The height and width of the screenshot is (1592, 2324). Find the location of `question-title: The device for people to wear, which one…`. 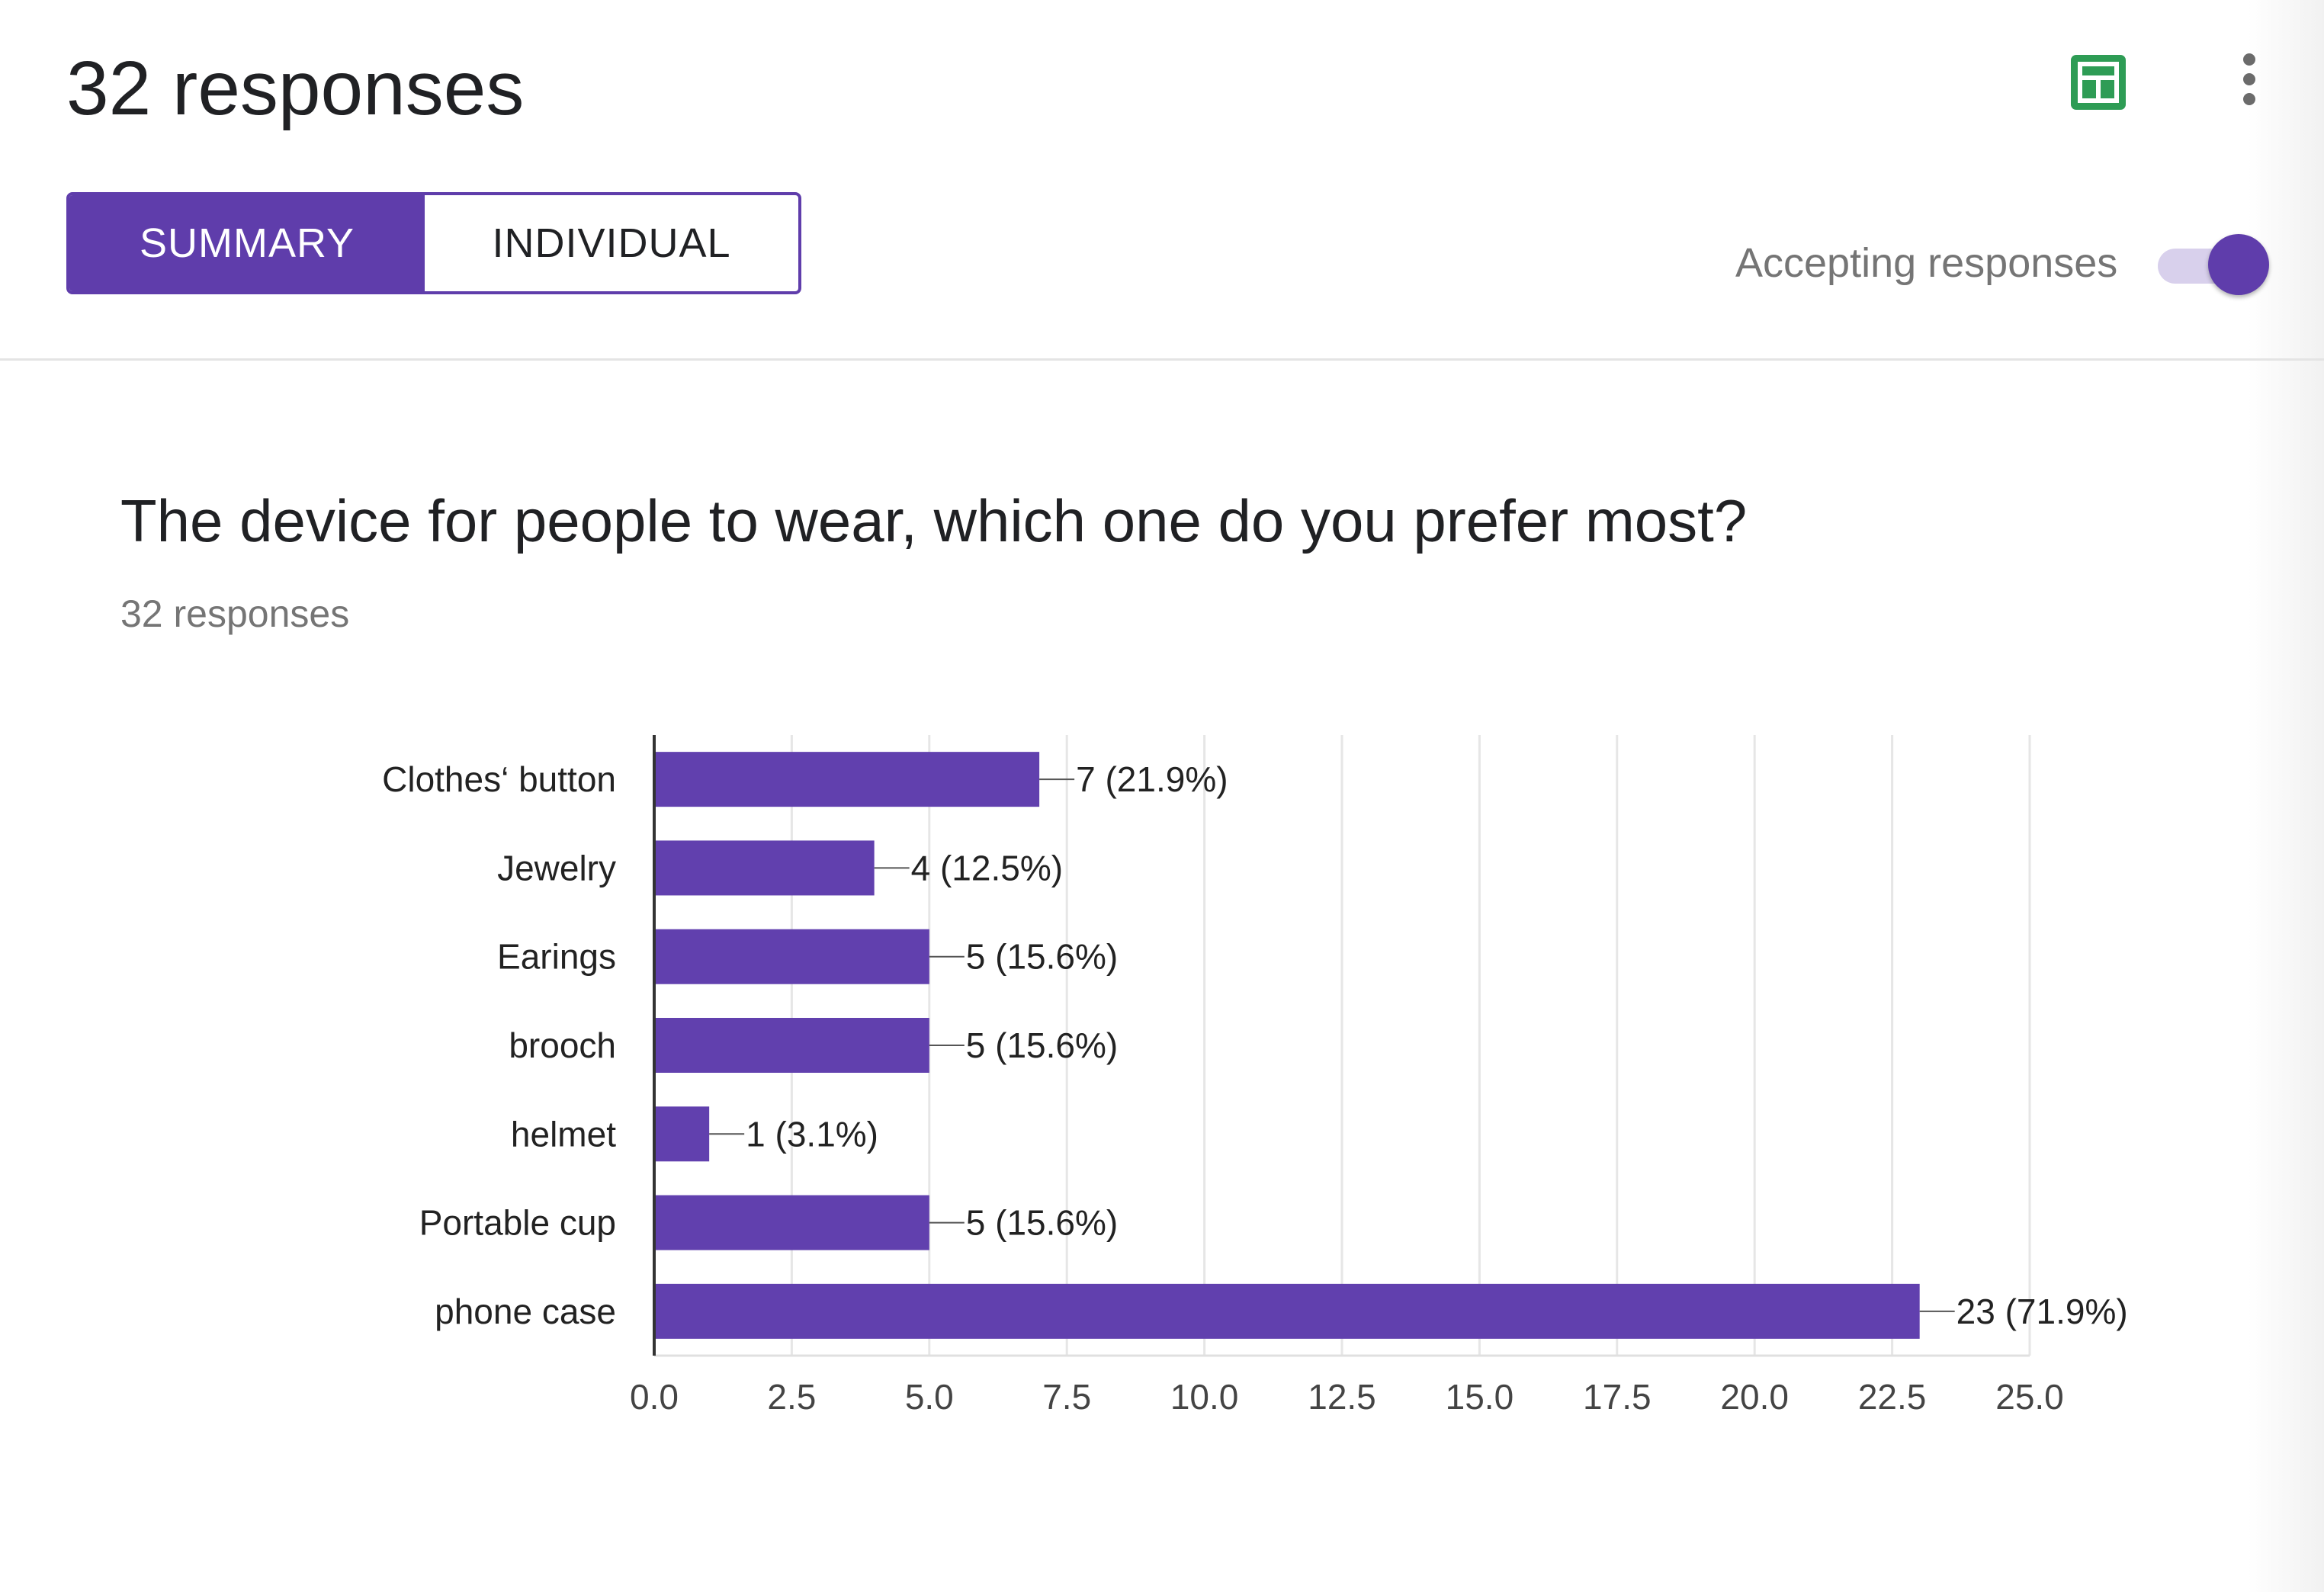

question-title: The device for people to wear, which one… is located at coordinates (934, 520).